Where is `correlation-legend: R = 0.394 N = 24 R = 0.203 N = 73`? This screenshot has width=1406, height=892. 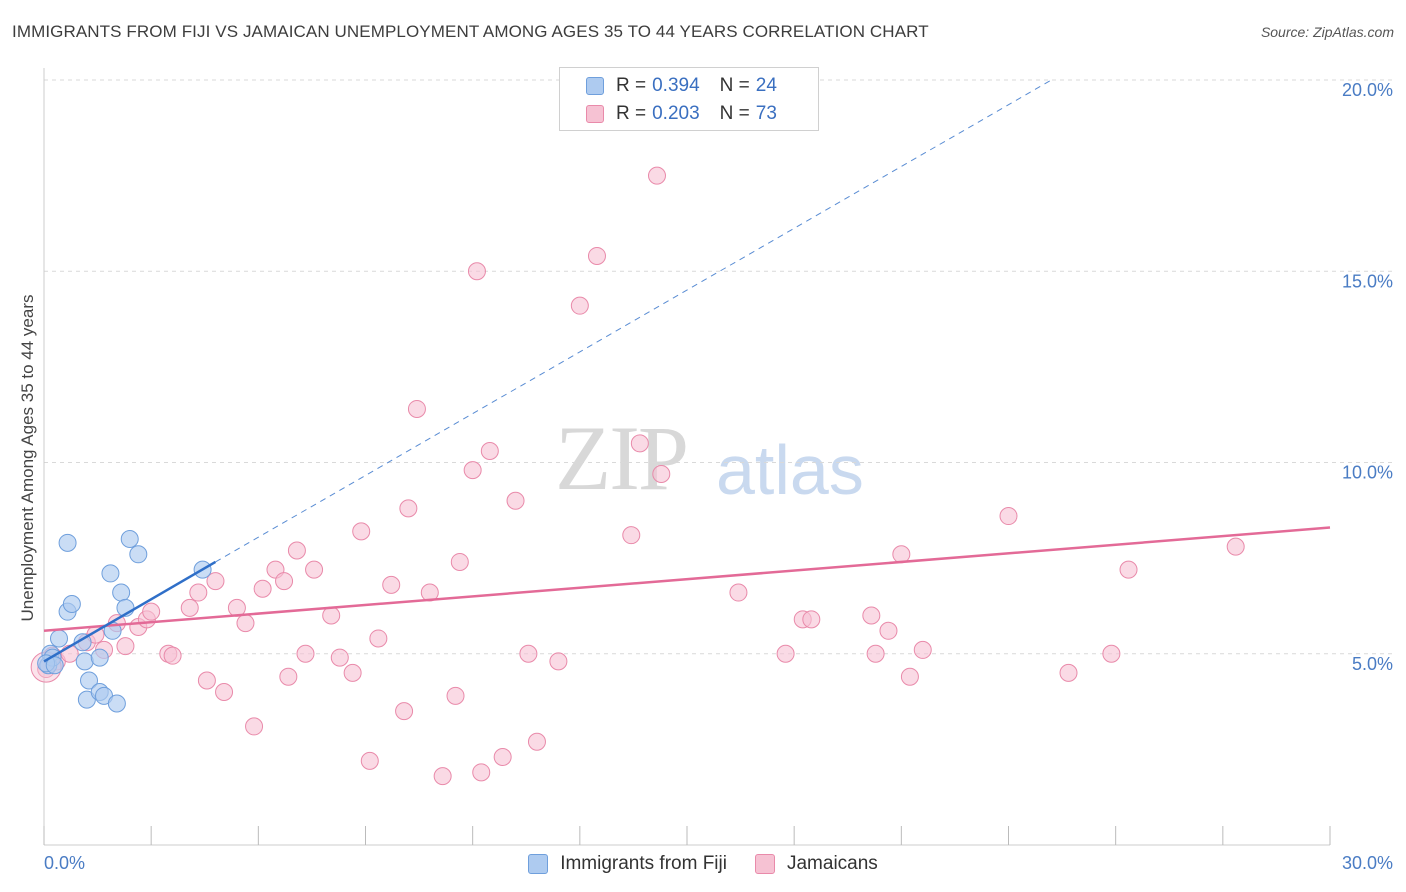
correlation-legend: R = 0.394 N = 24 R = 0.203 N = 73 is located at coordinates (689, 99).